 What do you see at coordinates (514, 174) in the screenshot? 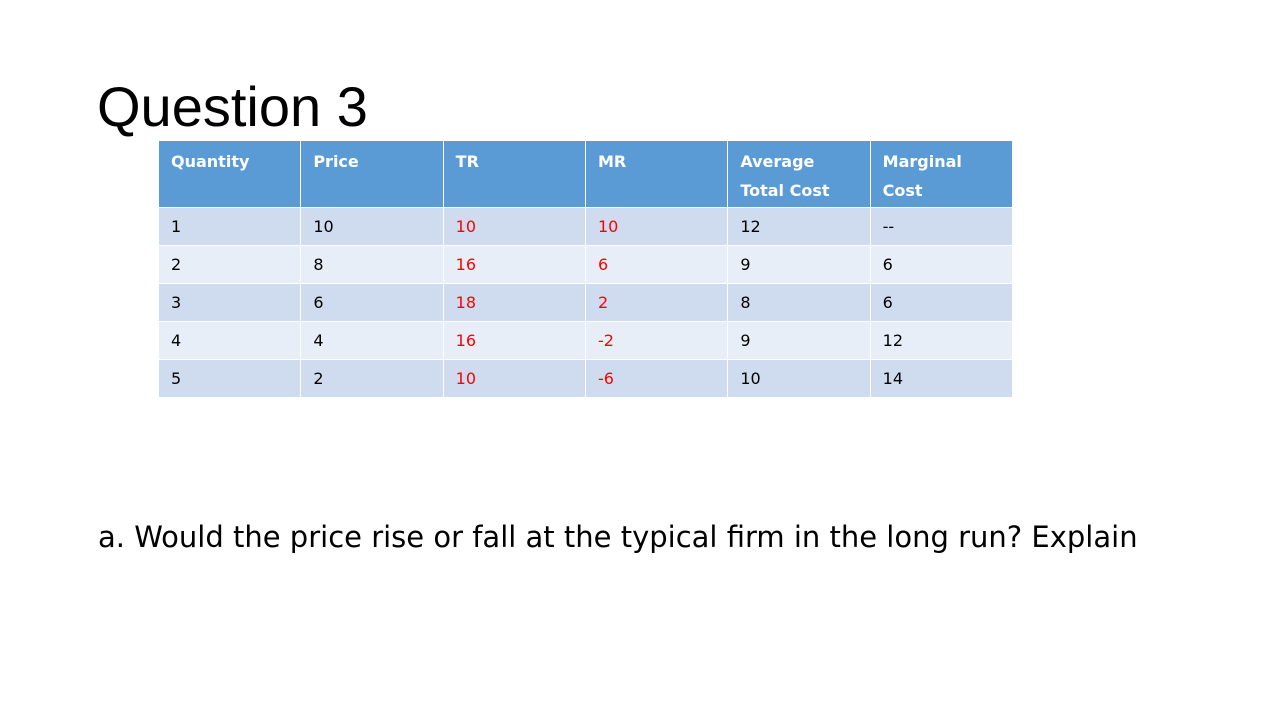
I see `header-tr: TR` at bounding box center [514, 174].